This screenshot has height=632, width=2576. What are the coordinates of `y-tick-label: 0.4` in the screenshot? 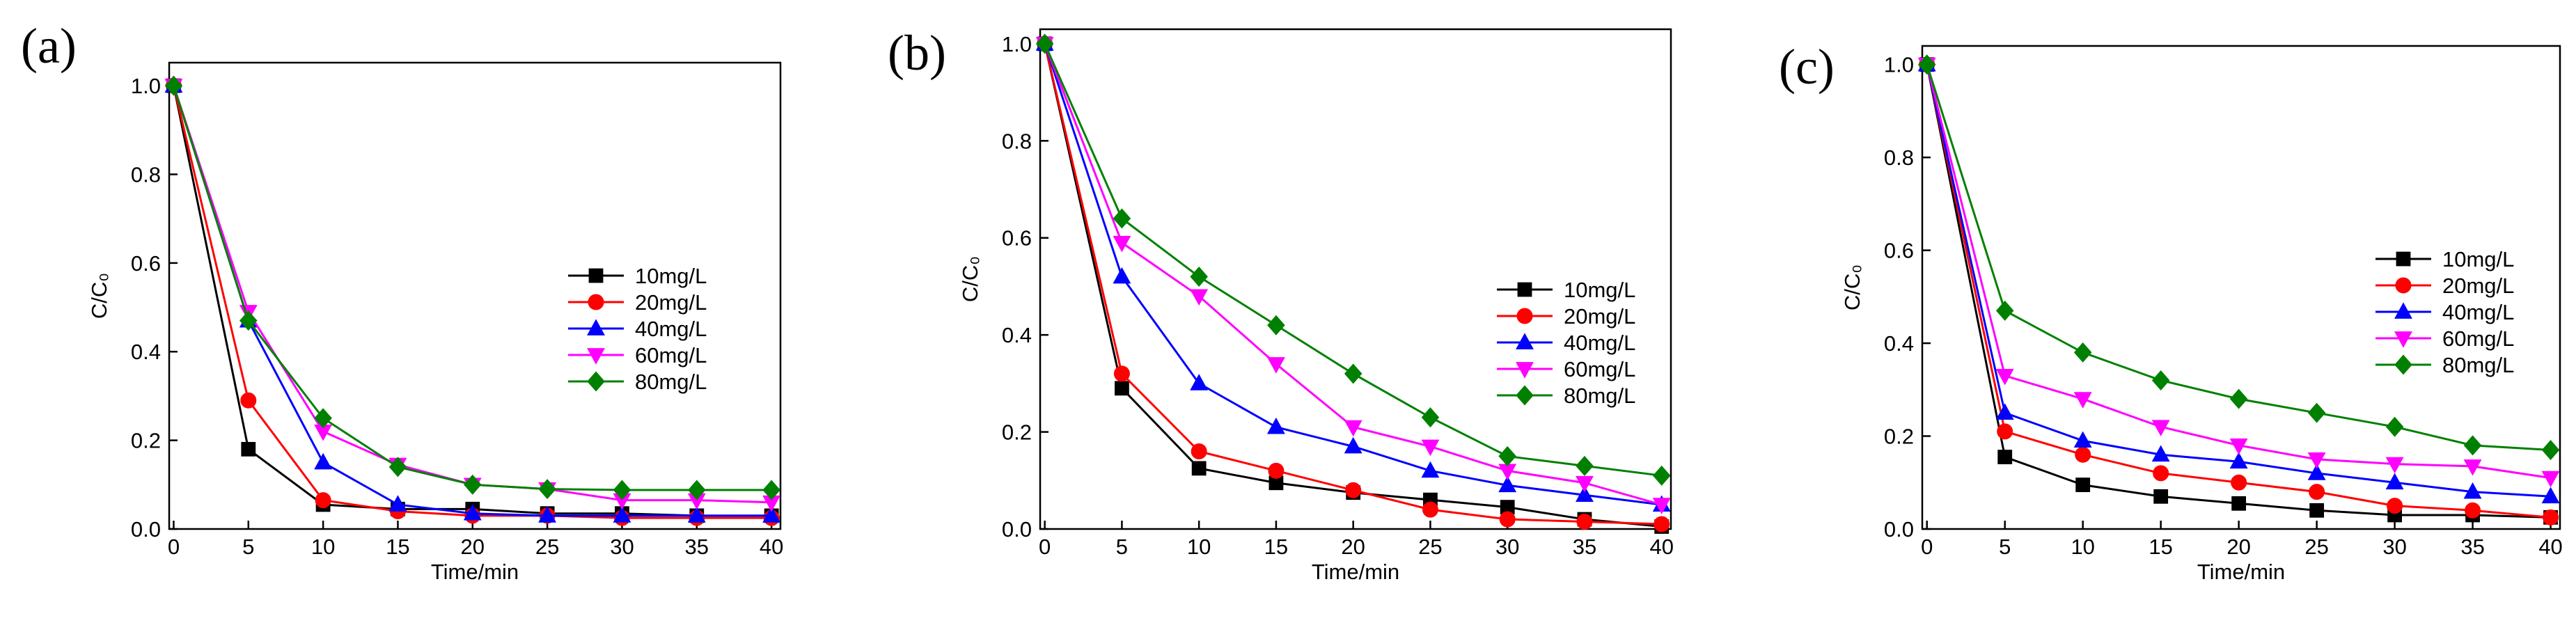 It's located at (1017, 335).